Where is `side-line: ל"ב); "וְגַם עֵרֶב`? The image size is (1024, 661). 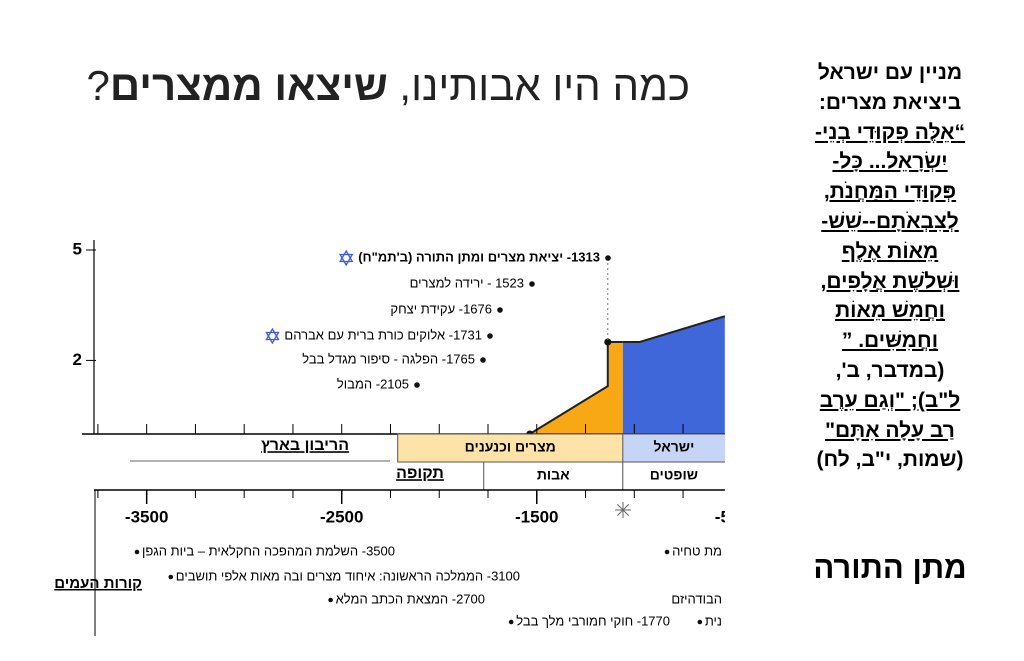 side-line: ל"ב); "וְגַם עֵרֶב is located at coordinates (890, 400).